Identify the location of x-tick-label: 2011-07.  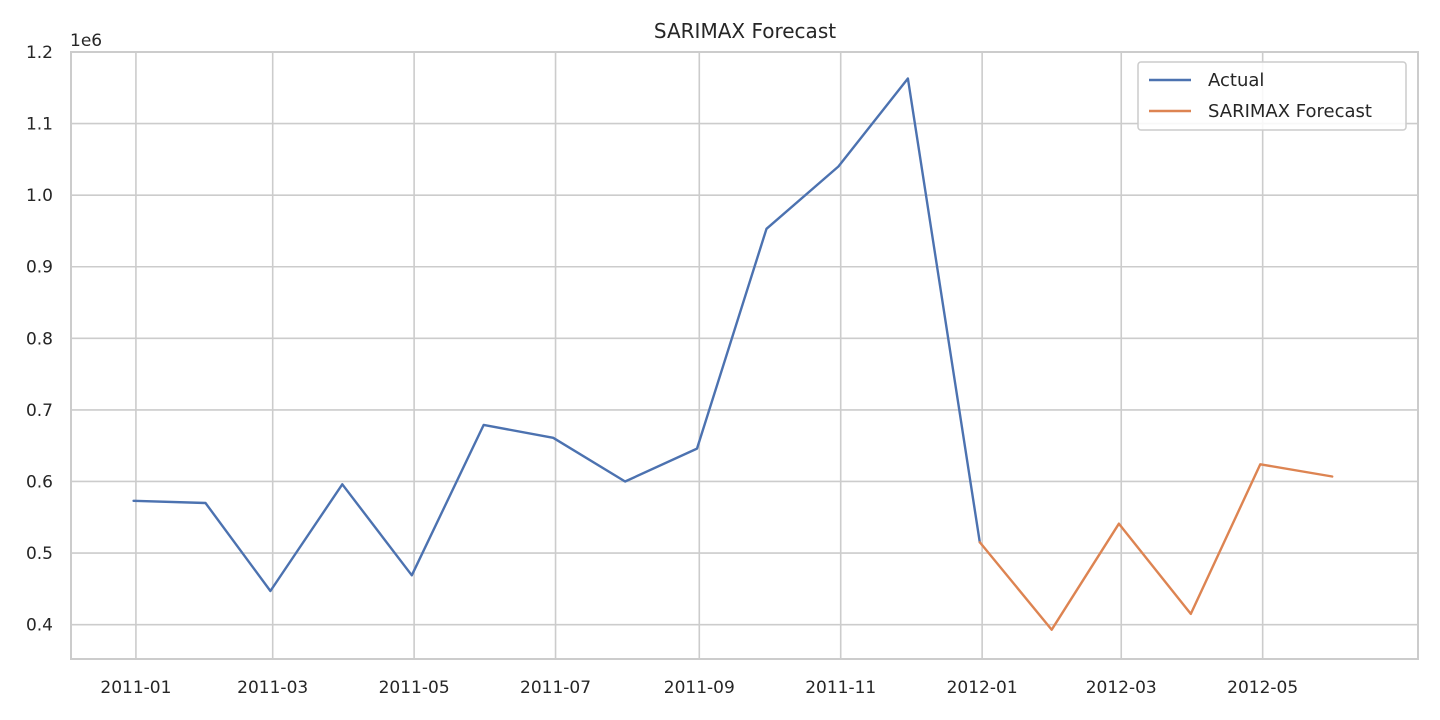
(555, 688).